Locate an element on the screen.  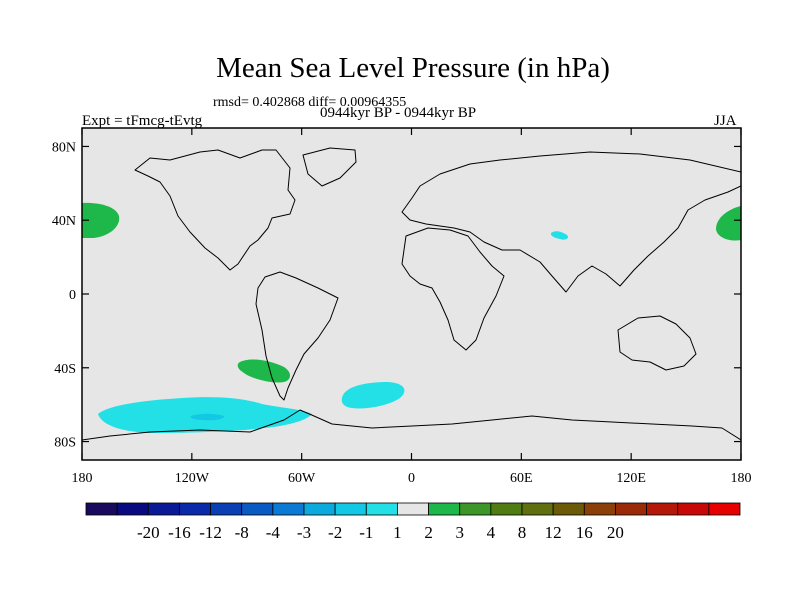
stats-line: rmsd= 0.402868 diff= 0.00964355 is located at coordinates (310, 102).